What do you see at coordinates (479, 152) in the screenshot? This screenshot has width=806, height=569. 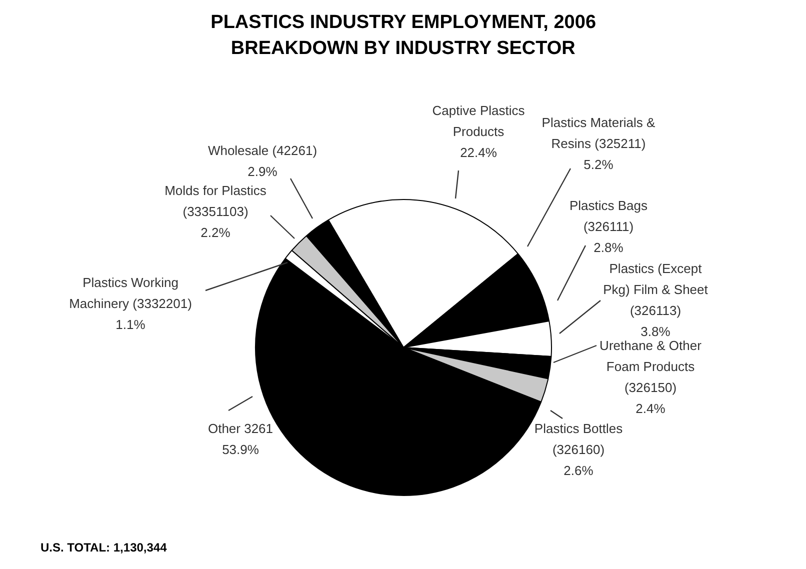 I see `data-label: 22.4%` at bounding box center [479, 152].